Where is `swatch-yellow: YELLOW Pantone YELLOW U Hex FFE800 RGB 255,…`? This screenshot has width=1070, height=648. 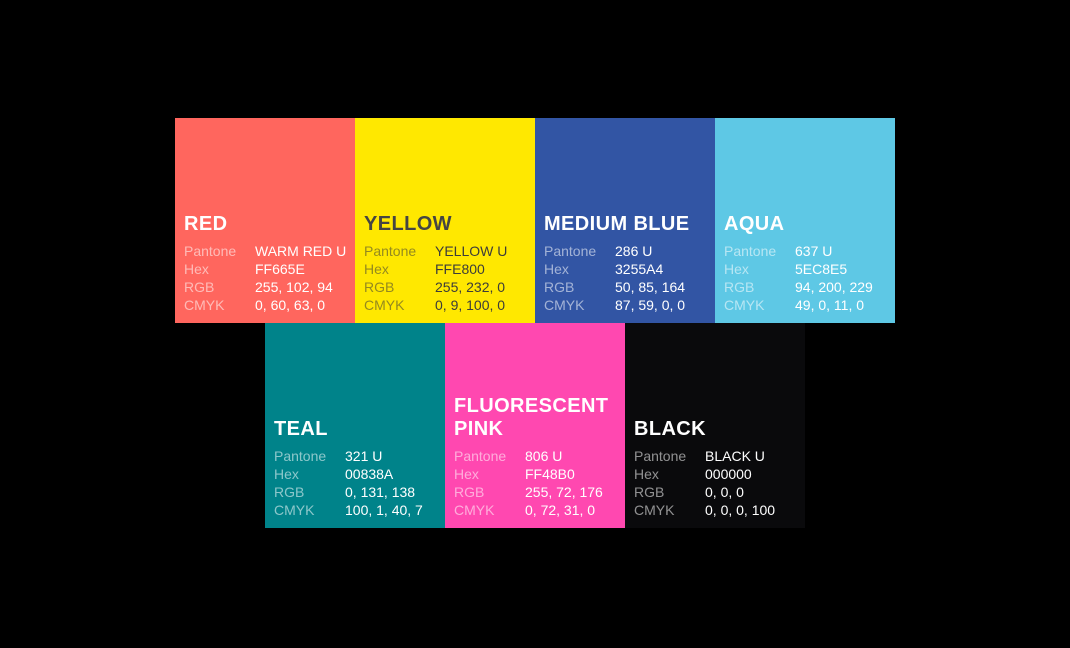 swatch-yellow: YELLOW Pantone YELLOW U Hex FFE800 RGB 255,… is located at coordinates (445, 220).